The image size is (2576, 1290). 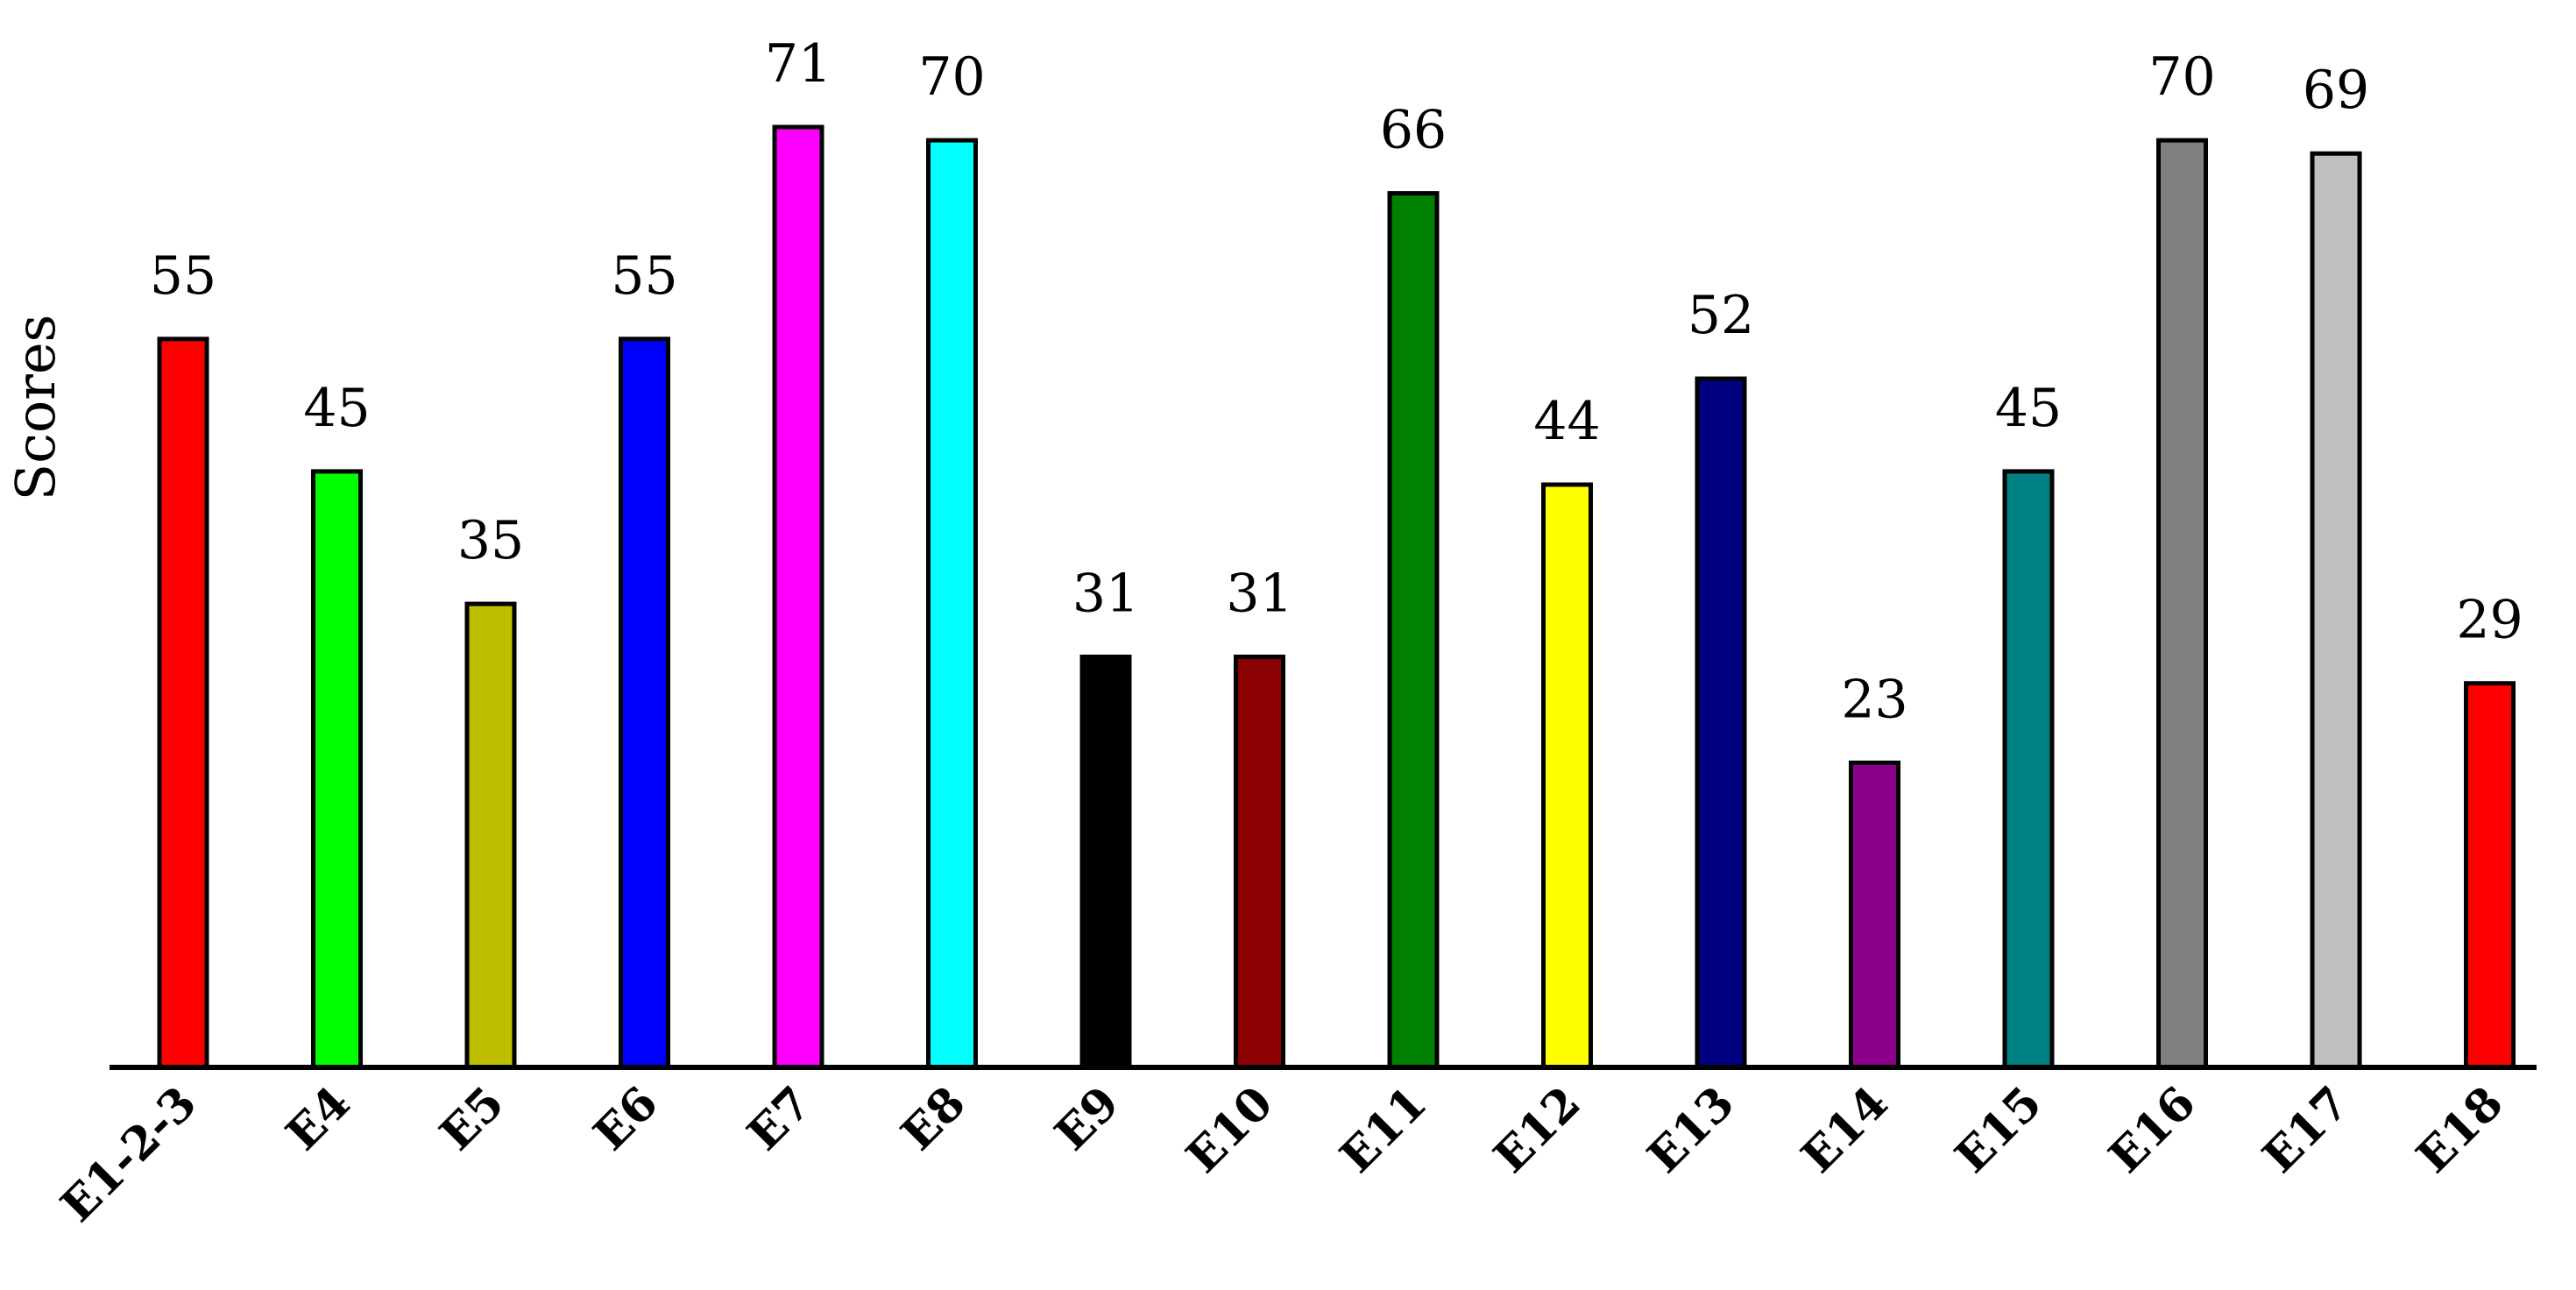 What do you see at coordinates (337, 769) in the screenshot?
I see `bar-e4` at bounding box center [337, 769].